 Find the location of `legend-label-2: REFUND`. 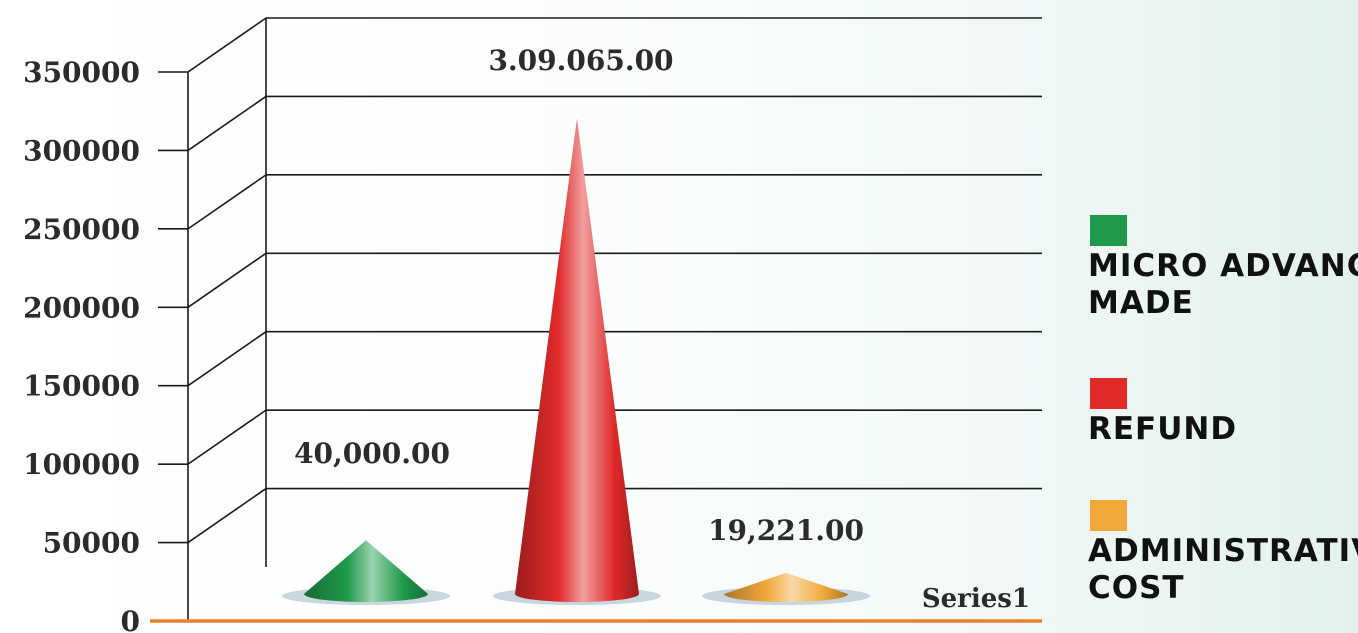

legend-label-2: REFUND is located at coordinates (1162, 429).